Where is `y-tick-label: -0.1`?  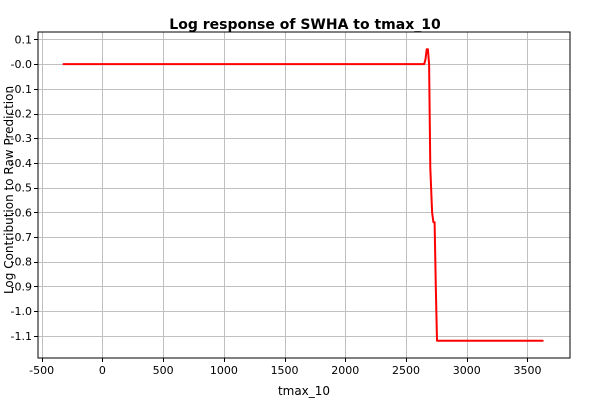
y-tick-label: -0.1 is located at coordinates (21, 89).